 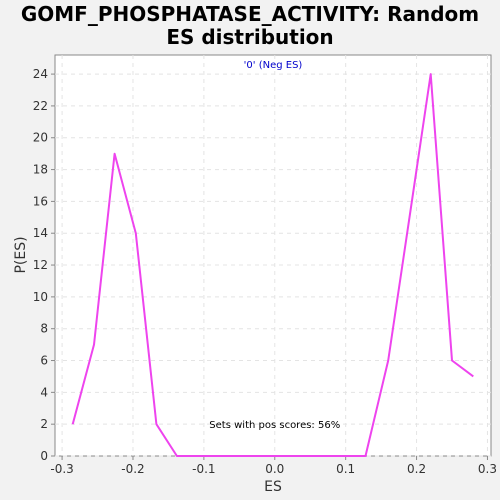 I want to click on y-tick-label: 24, so click(x=40, y=74).